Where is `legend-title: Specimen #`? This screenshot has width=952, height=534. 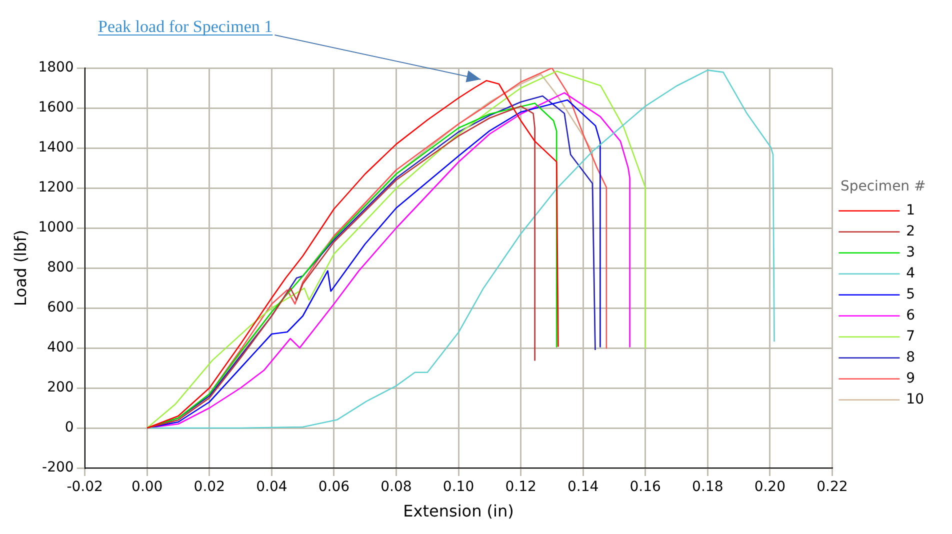
legend-title: Specimen # is located at coordinates (883, 186).